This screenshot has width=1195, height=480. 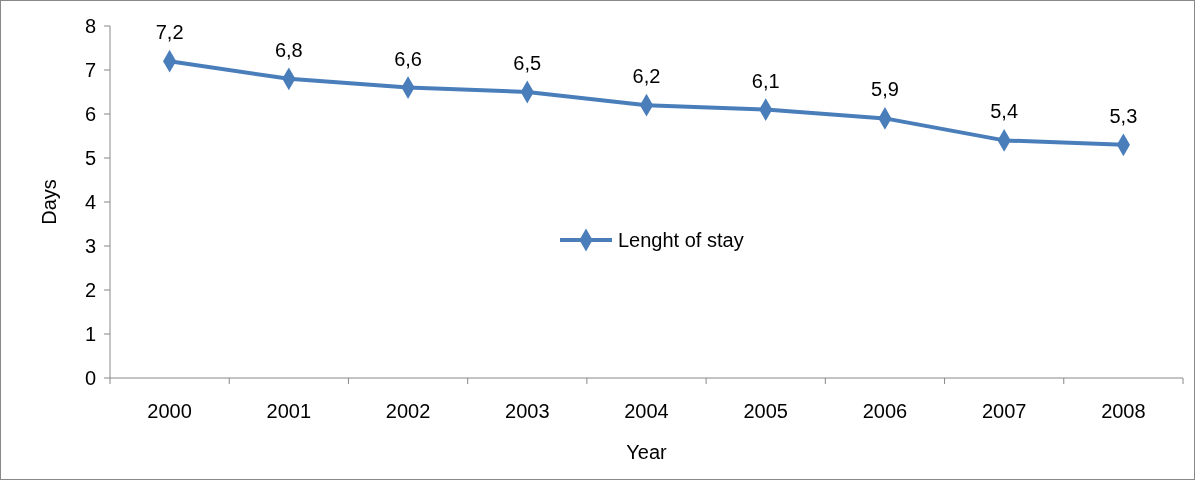 What do you see at coordinates (1004, 411) in the screenshot?
I see `x-tick-label: 2007` at bounding box center [1004, 411].